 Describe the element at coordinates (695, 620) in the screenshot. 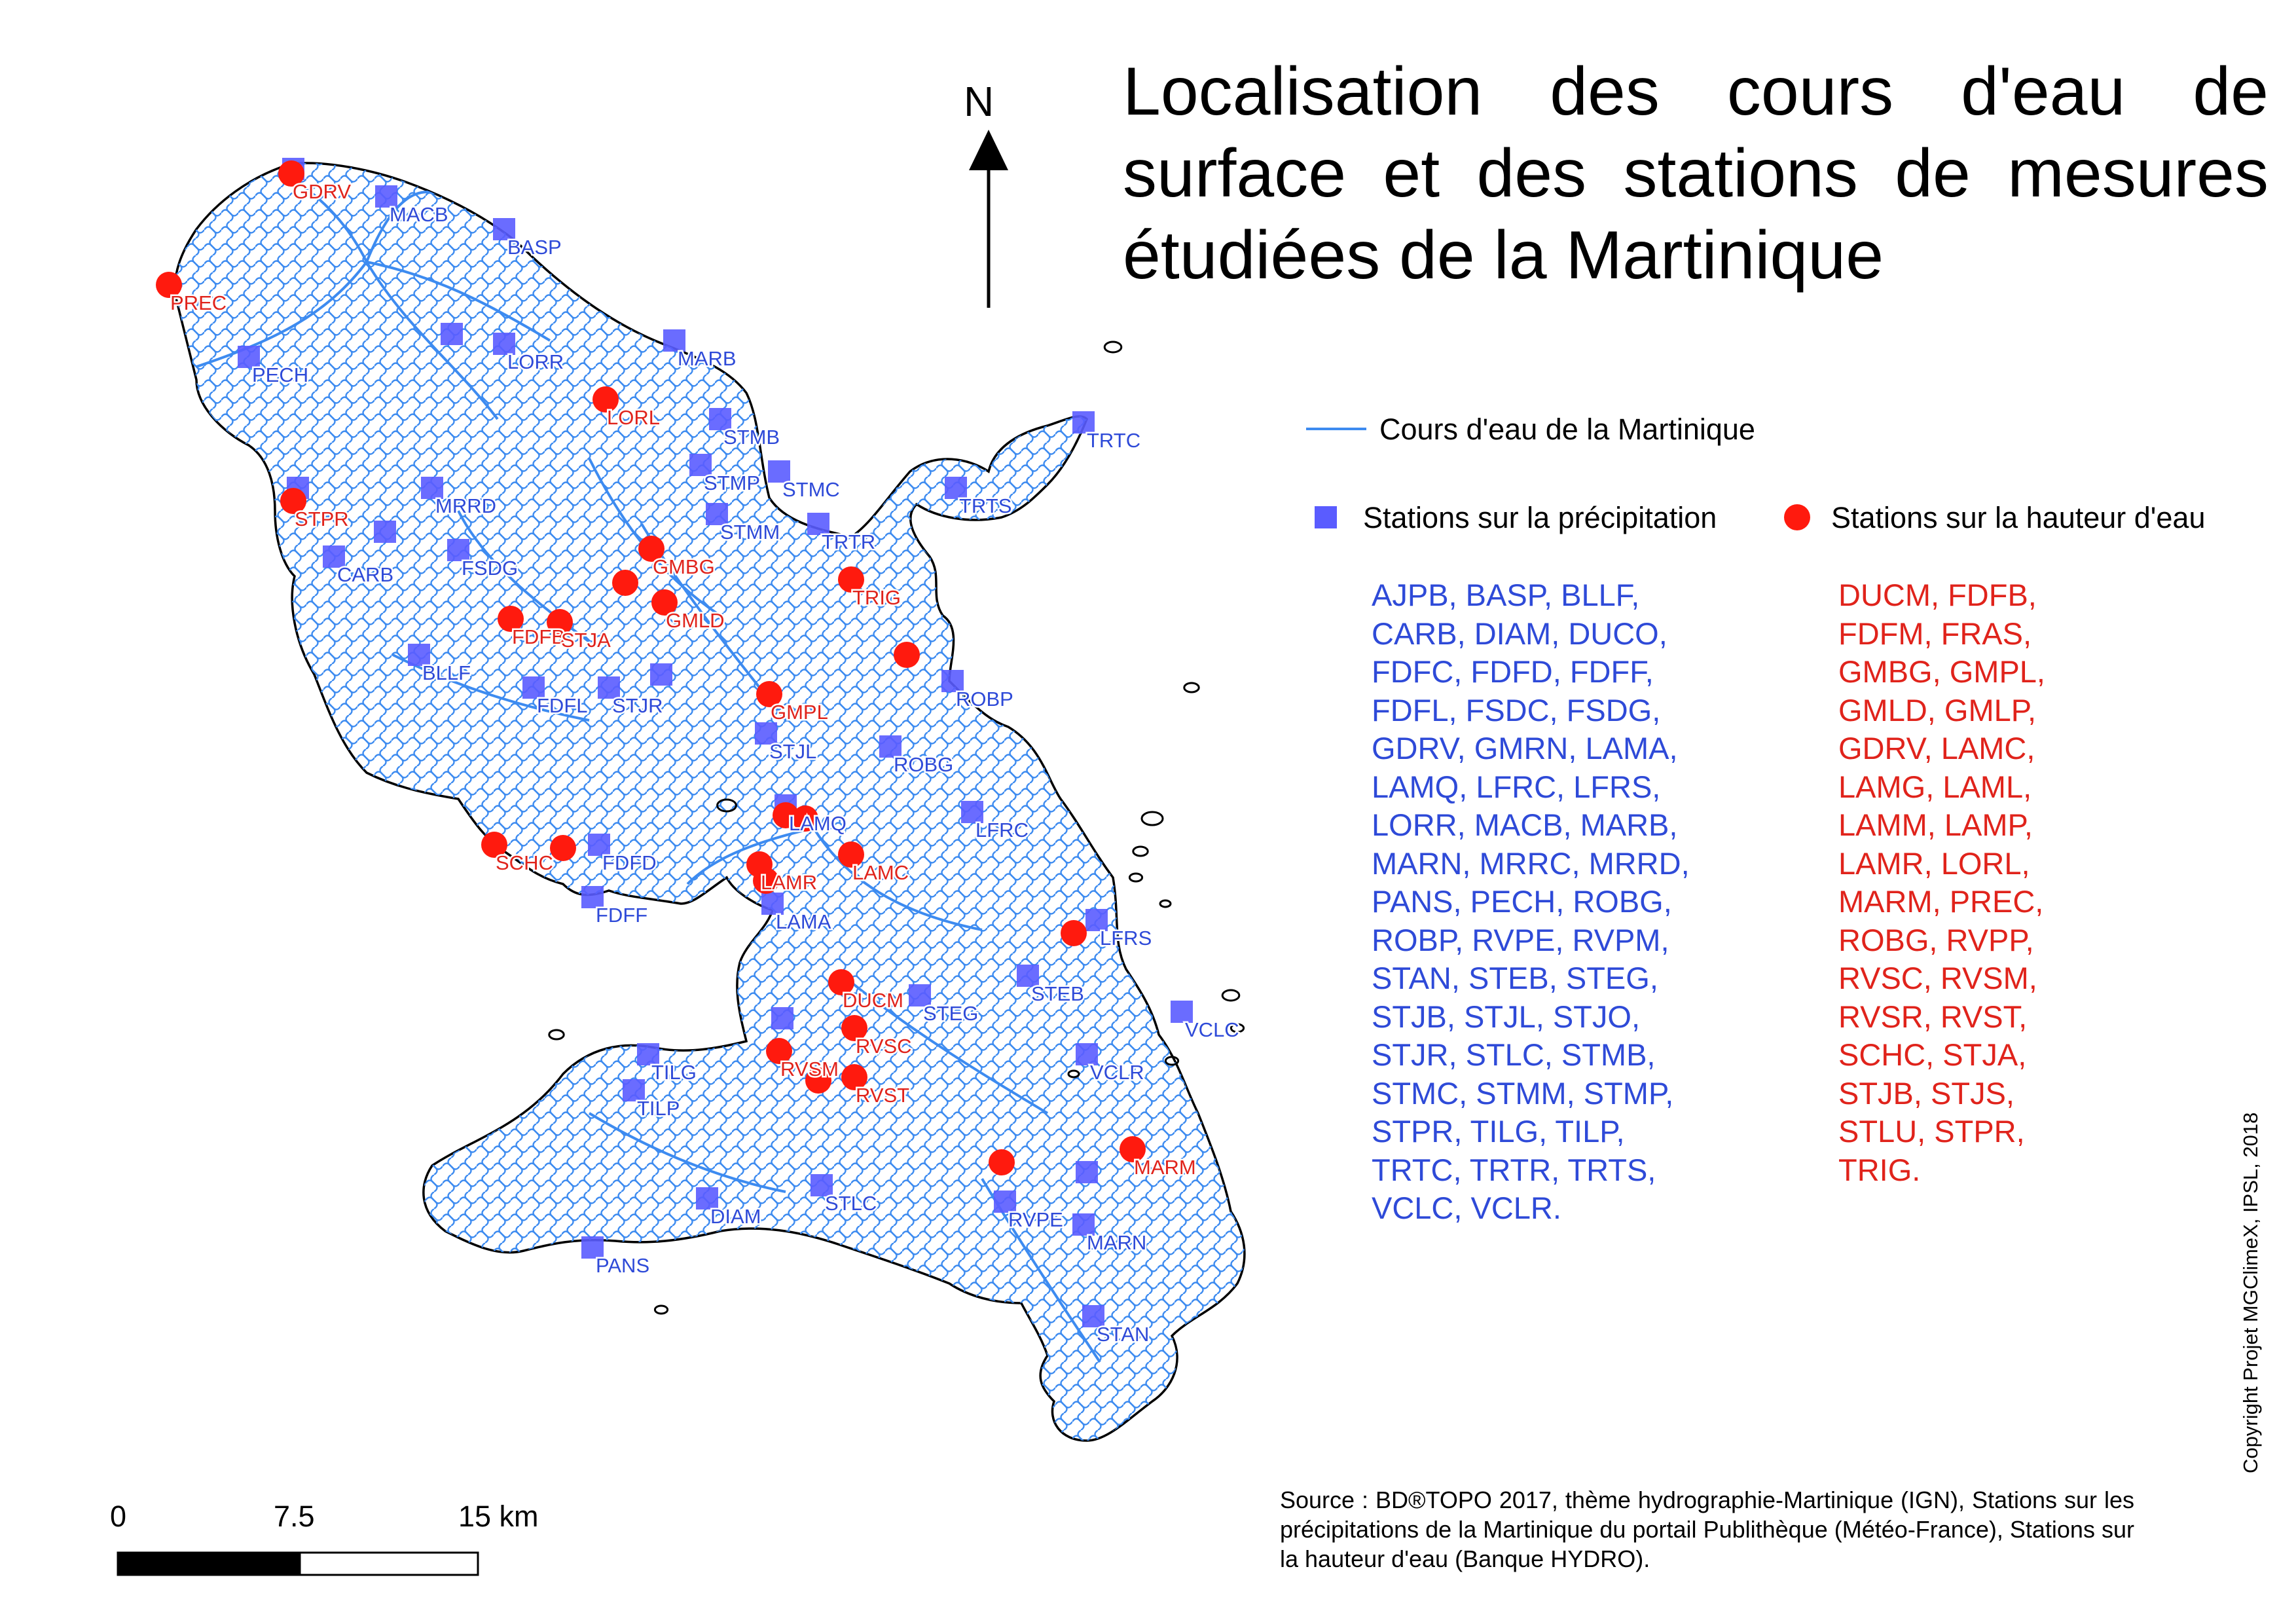

I see `hauteur-station-label-gmld: GMLD` at that location.